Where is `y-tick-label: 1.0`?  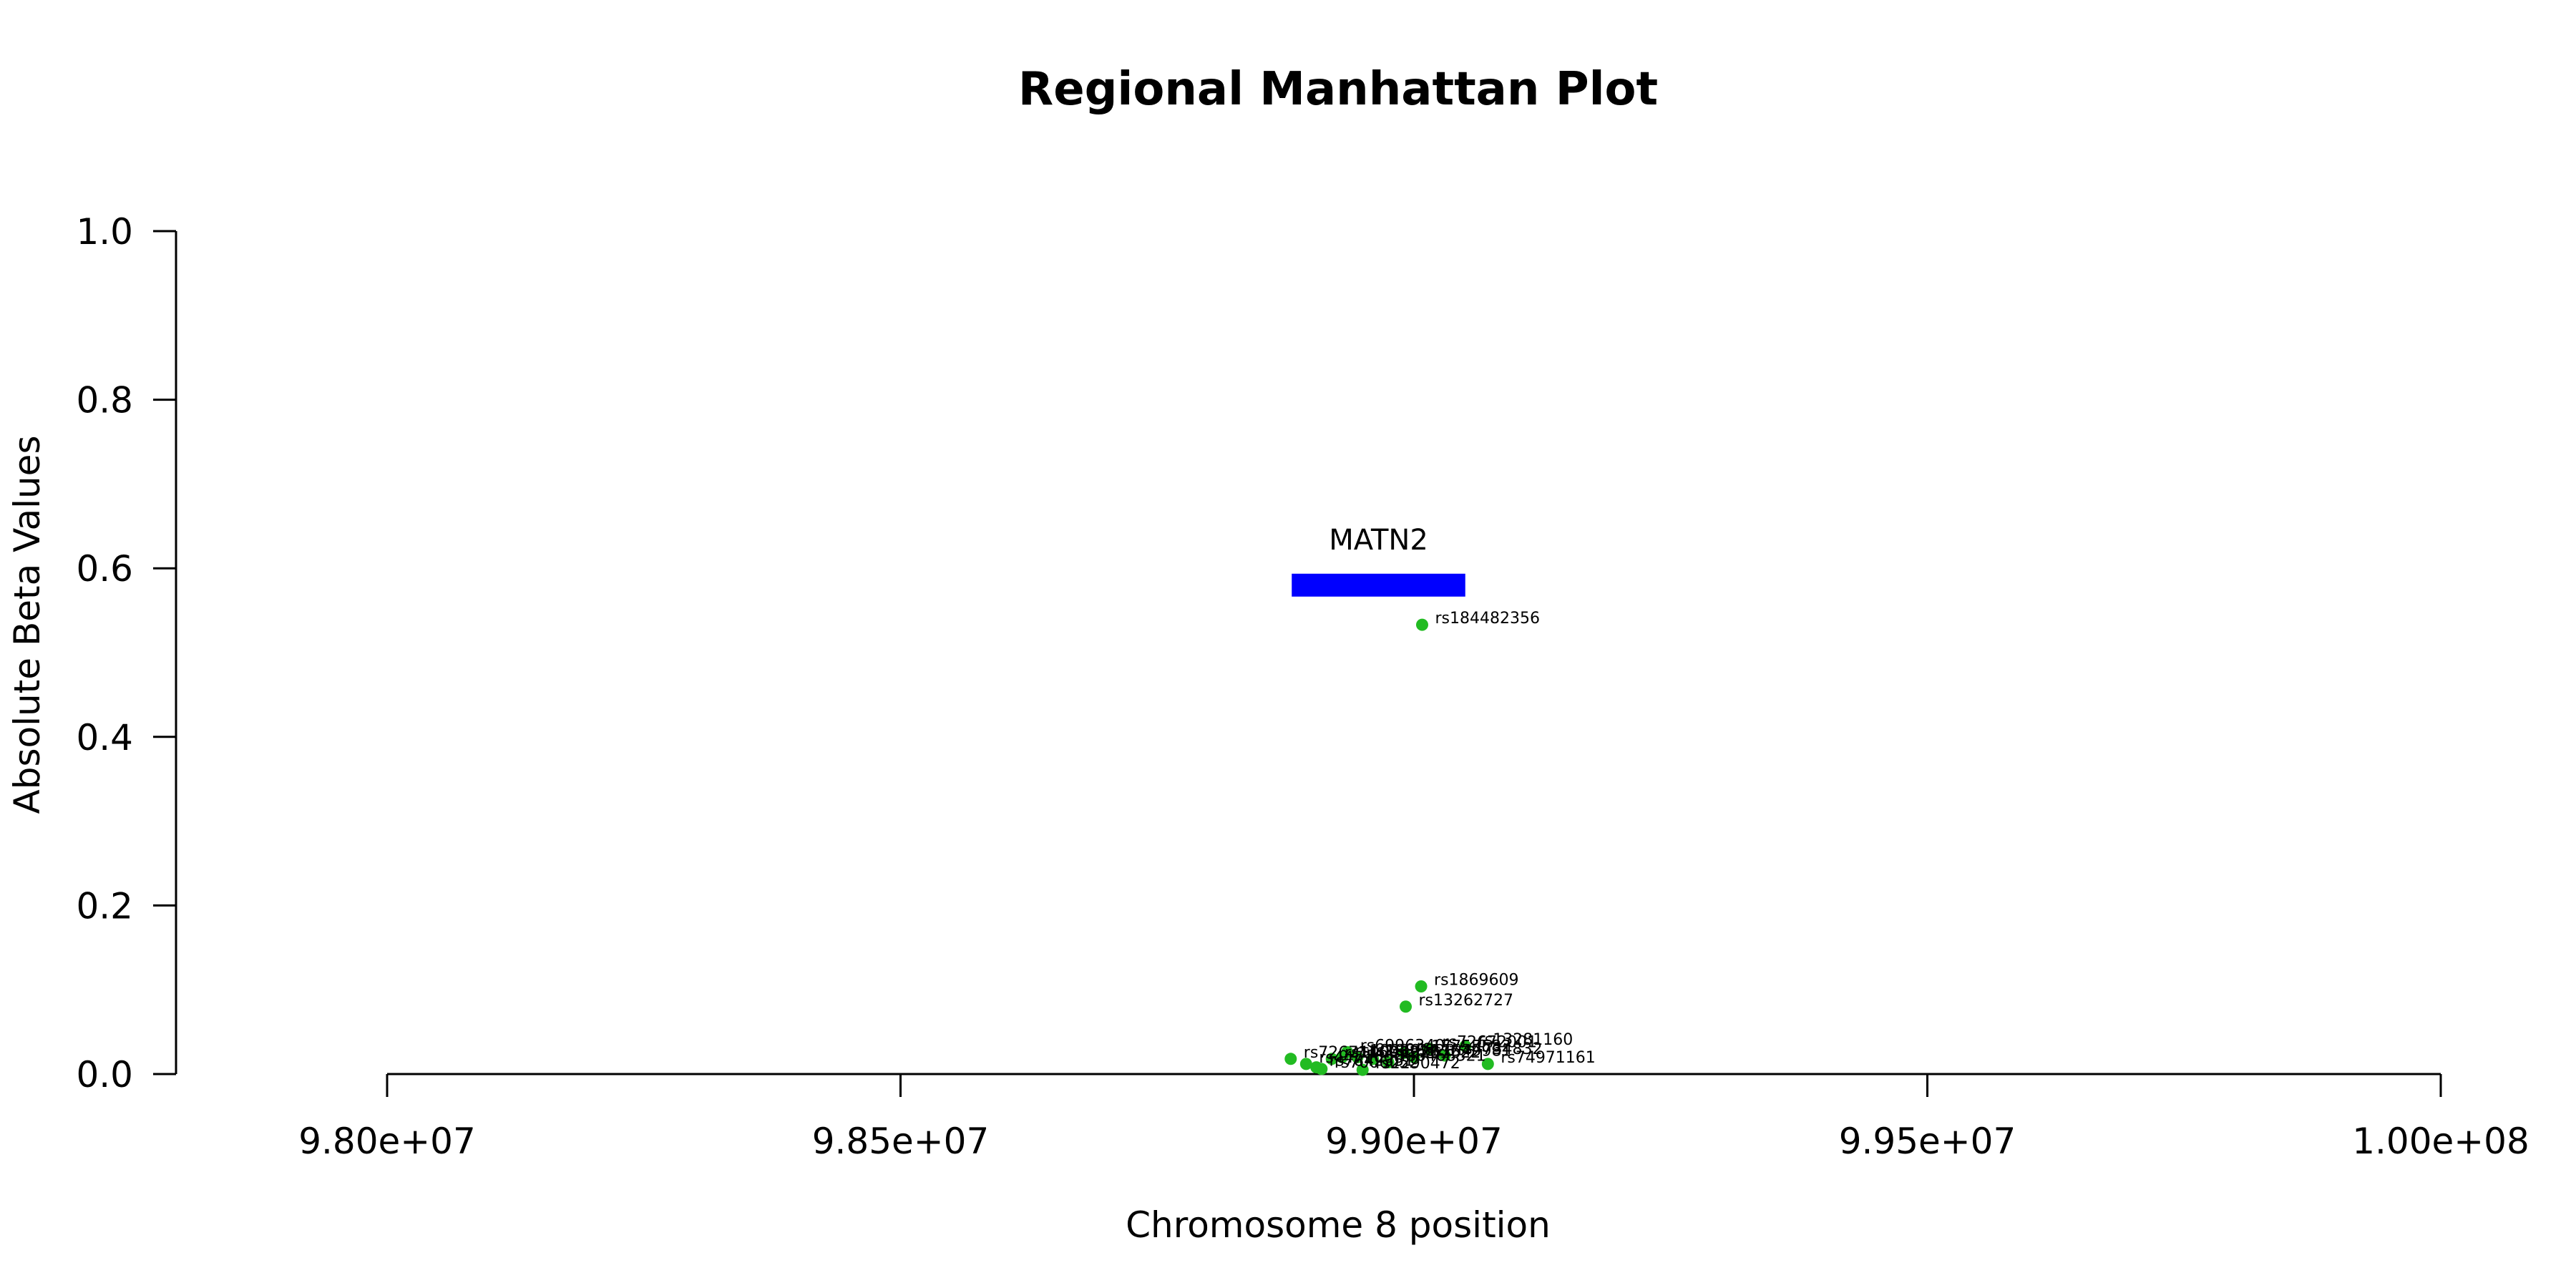 y-tick-label: 1.0 is located at coordinates (104, 232).